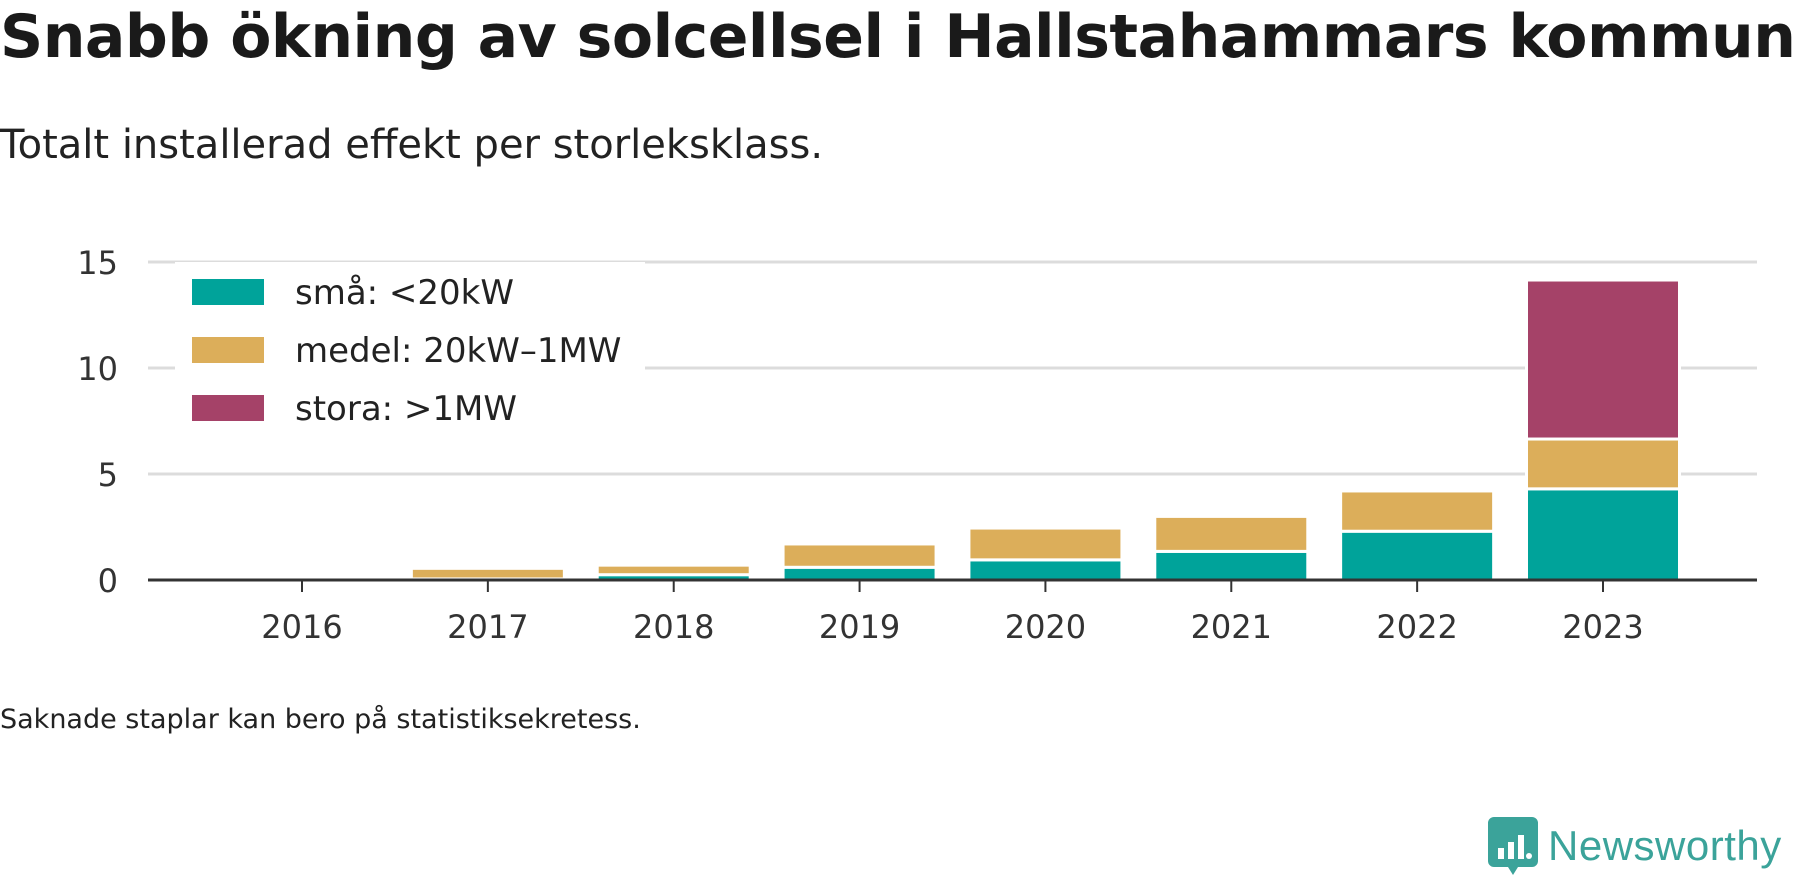 This screenshot has height=879, width=1800. I want to click on y-tick-label: 10, so click(97, 369).